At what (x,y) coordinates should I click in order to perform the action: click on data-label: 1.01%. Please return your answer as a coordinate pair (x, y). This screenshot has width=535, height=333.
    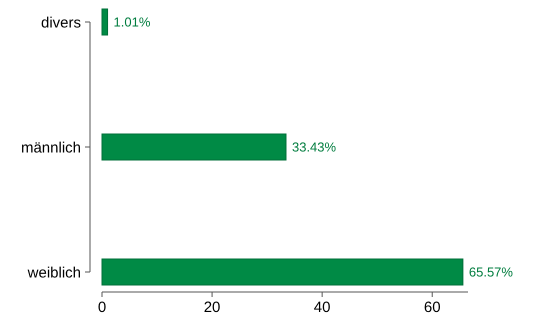
    Looking at the image, I should click on (132, 22).